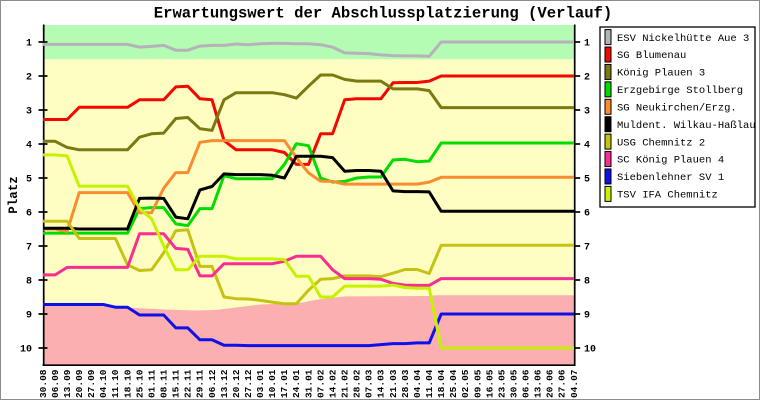 Image resolution: width=760 pixels, height=400 pixels. What do you see at coordinates (441, 383) in the screenshot?
I see `svg-text: 18.04` at bounding box center [441, 383].